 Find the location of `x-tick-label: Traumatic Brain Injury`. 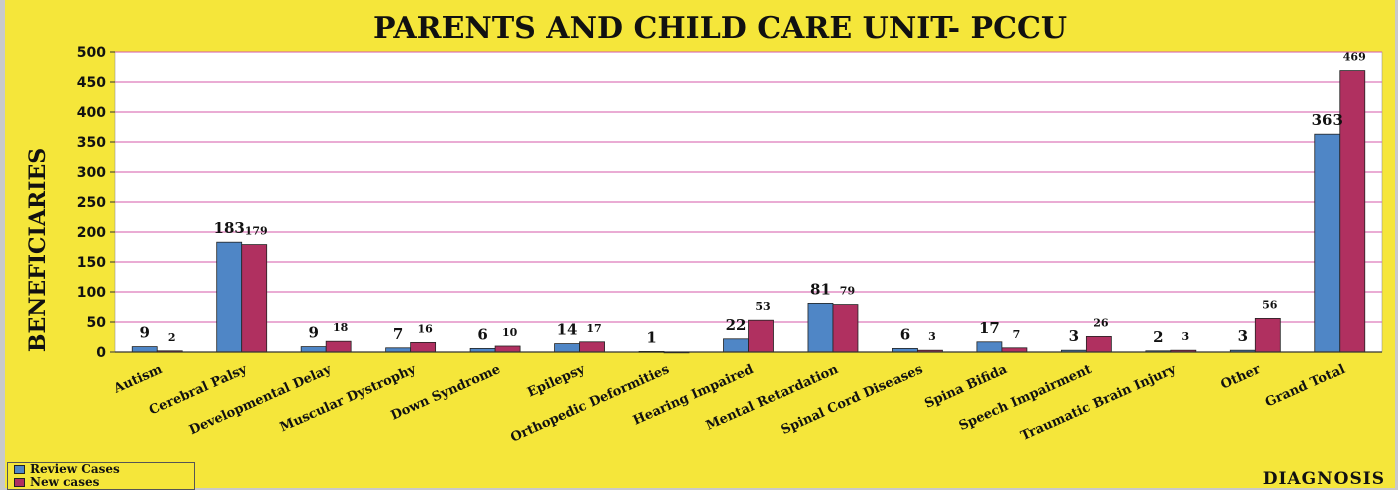

x-tick-label: Traumatic Brain Injury is located at coordinates (1099, 403).